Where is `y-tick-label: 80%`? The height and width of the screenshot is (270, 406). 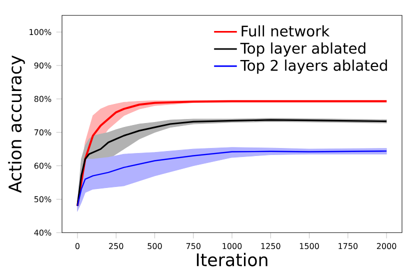
y-tick-label: 80% is located at coordinates (43, 99).